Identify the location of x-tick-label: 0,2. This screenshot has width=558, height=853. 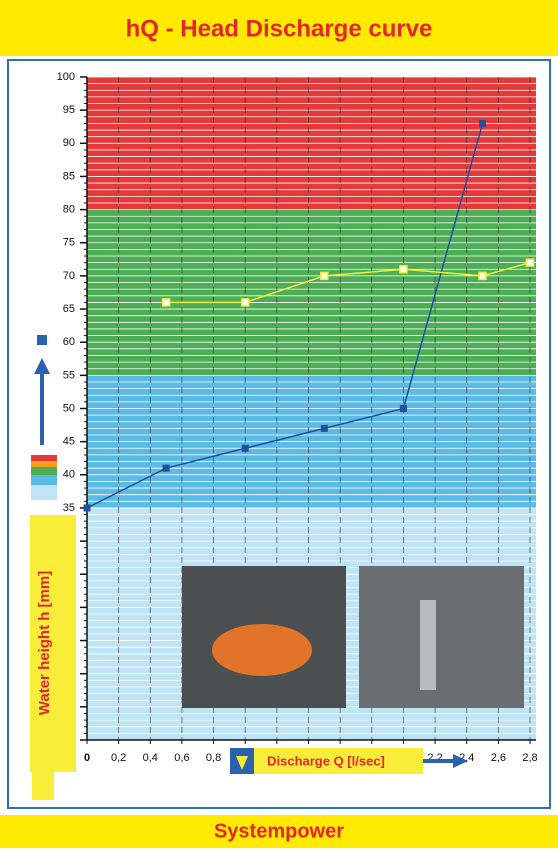
(118, 758).